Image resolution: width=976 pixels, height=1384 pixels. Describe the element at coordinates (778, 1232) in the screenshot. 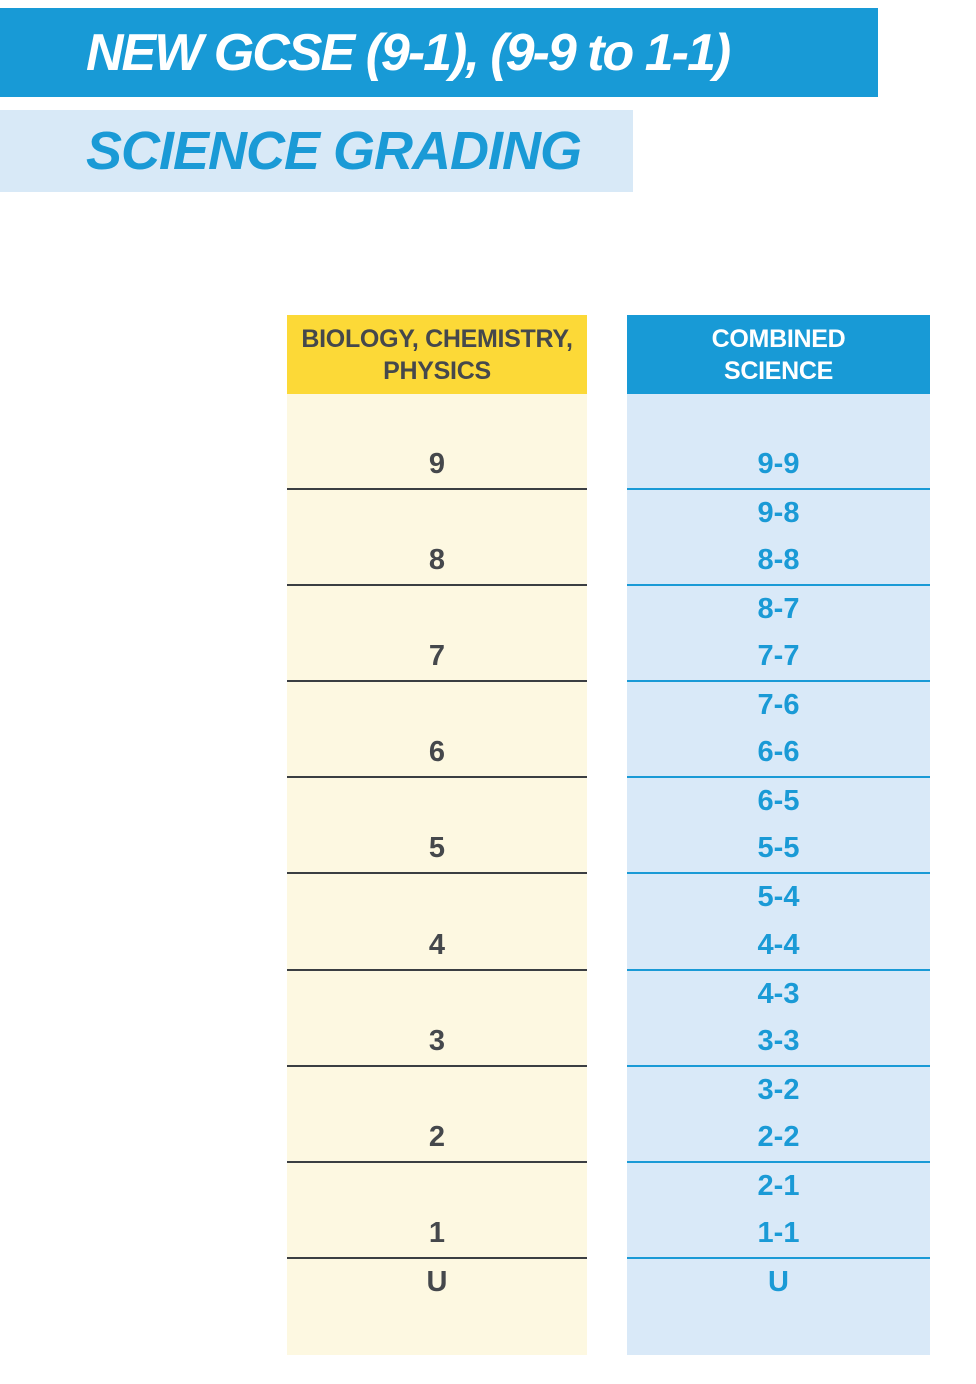

I see `combined-science-grade: 1-1` at that location.